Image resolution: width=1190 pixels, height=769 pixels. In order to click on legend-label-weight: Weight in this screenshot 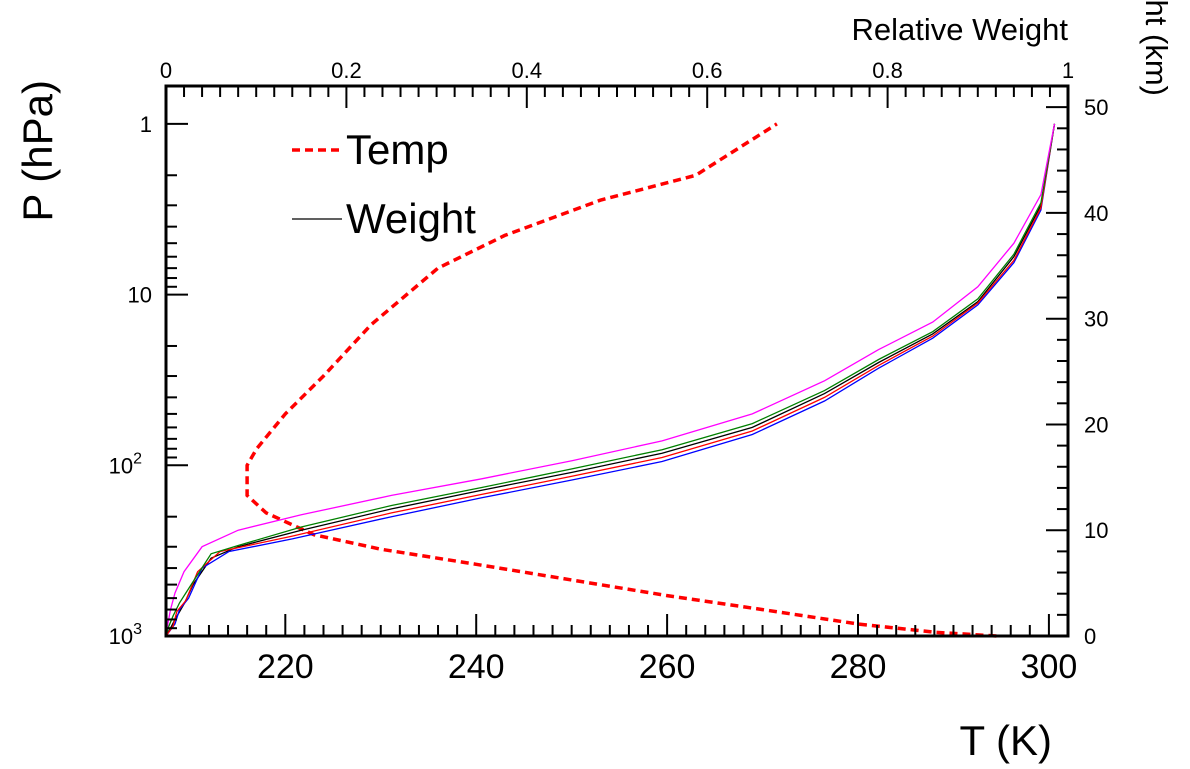, I will do `click(411, 218)`.